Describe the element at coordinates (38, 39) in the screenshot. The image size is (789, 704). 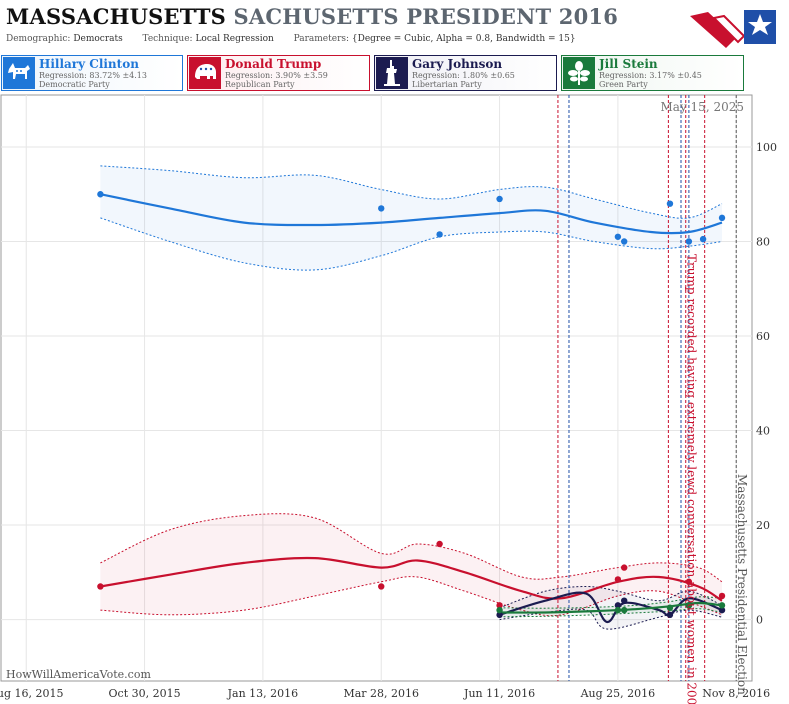
I see `demographic-label: Demographic:` at that location.